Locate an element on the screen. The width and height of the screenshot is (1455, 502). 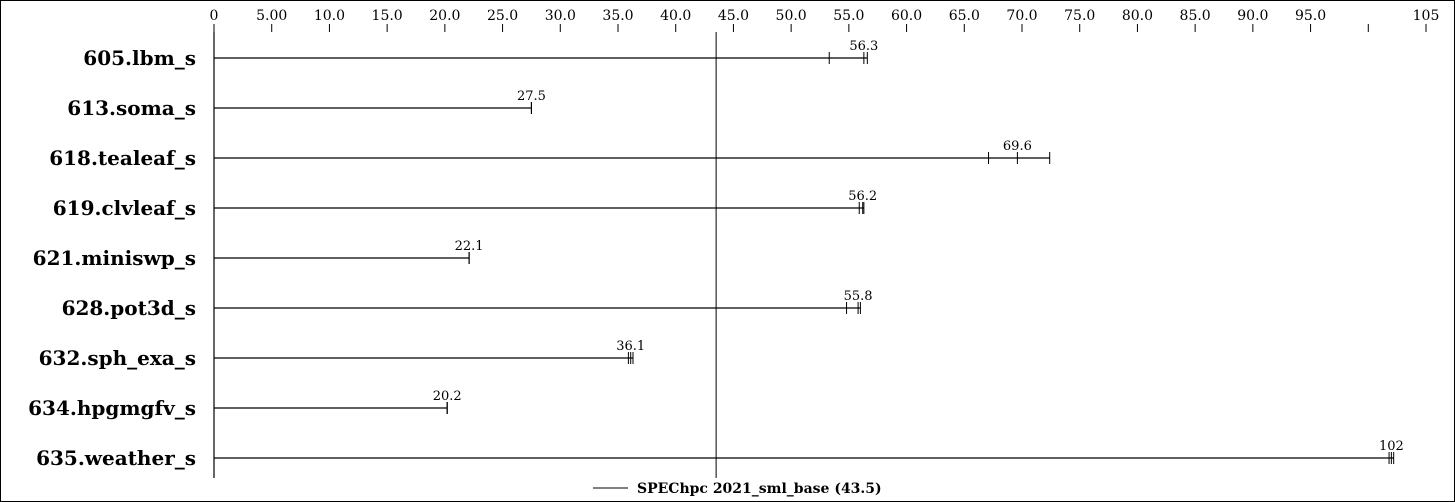
data-label: 55.8 is located at coordinates (858, 296).